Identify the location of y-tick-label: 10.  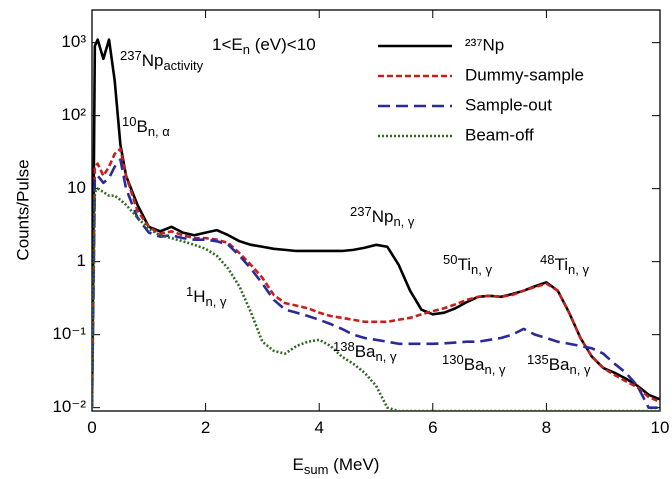
(76, 187).